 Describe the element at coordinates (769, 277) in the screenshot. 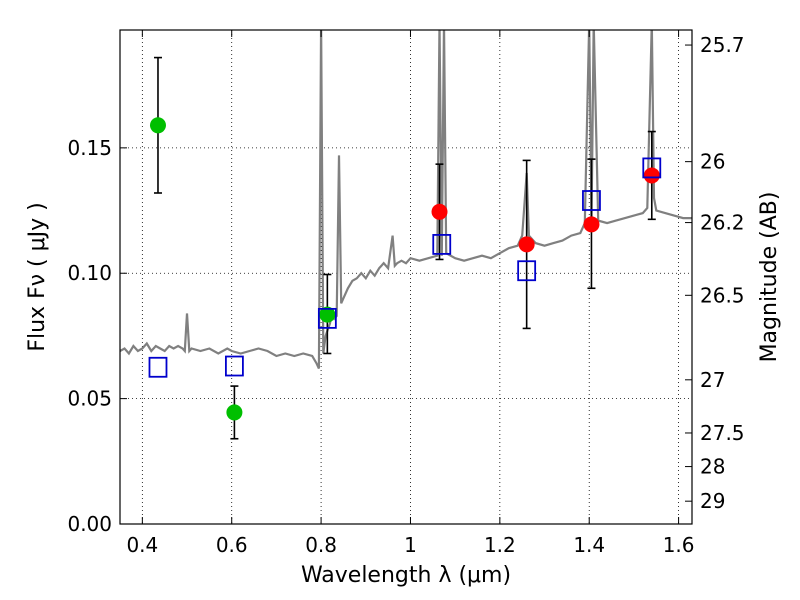

I see `y2-axis-label: Magnitude (AB)` at that location.